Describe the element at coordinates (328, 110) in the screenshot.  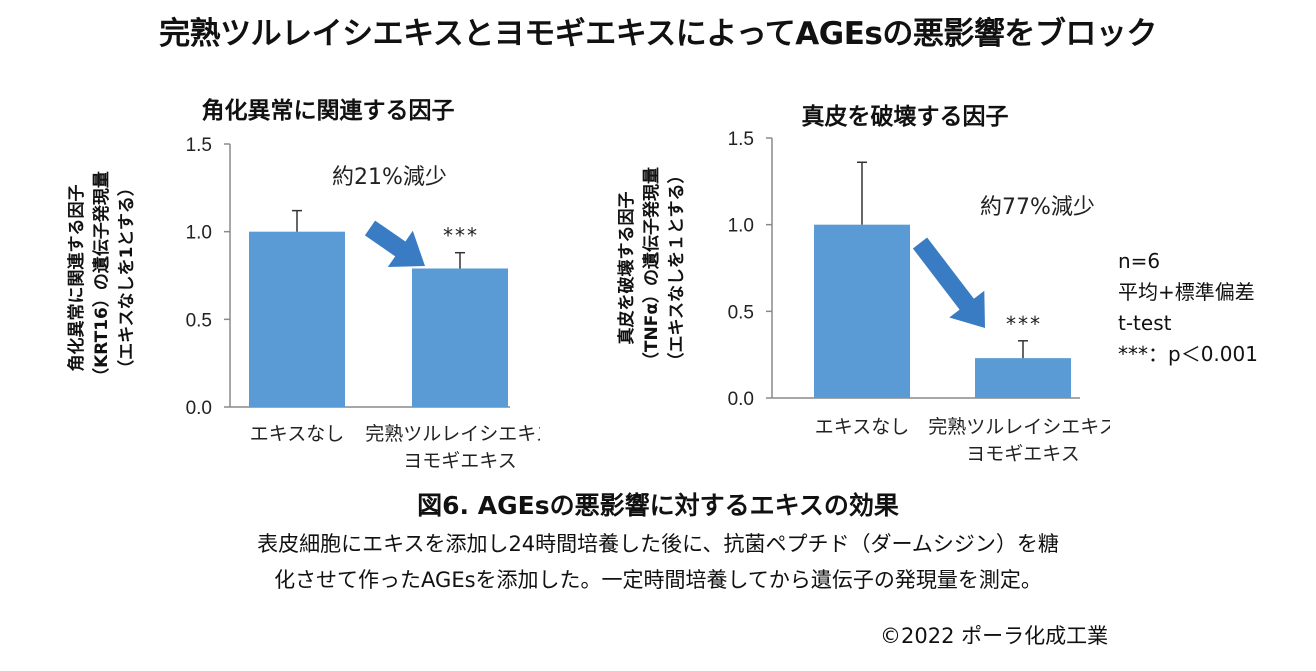
I see `chart-title: 角化異常に関連する因子` at that location.